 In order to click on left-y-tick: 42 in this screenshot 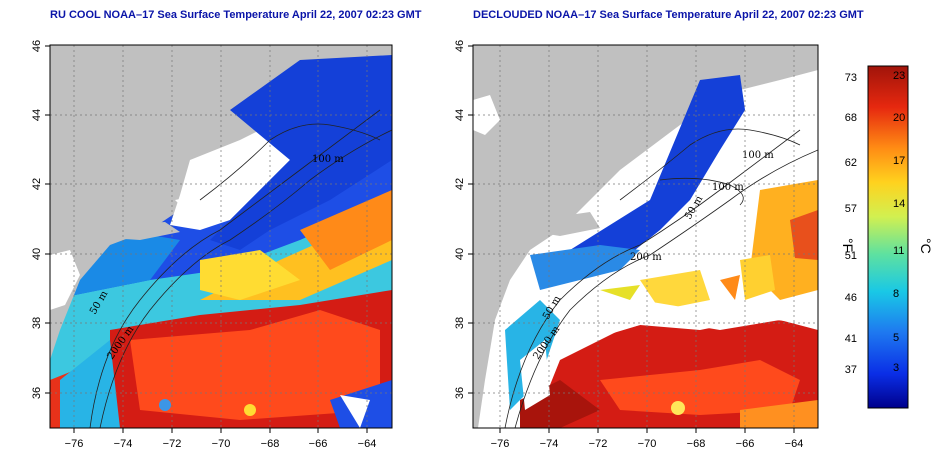, I will do `click(37, 184)`.